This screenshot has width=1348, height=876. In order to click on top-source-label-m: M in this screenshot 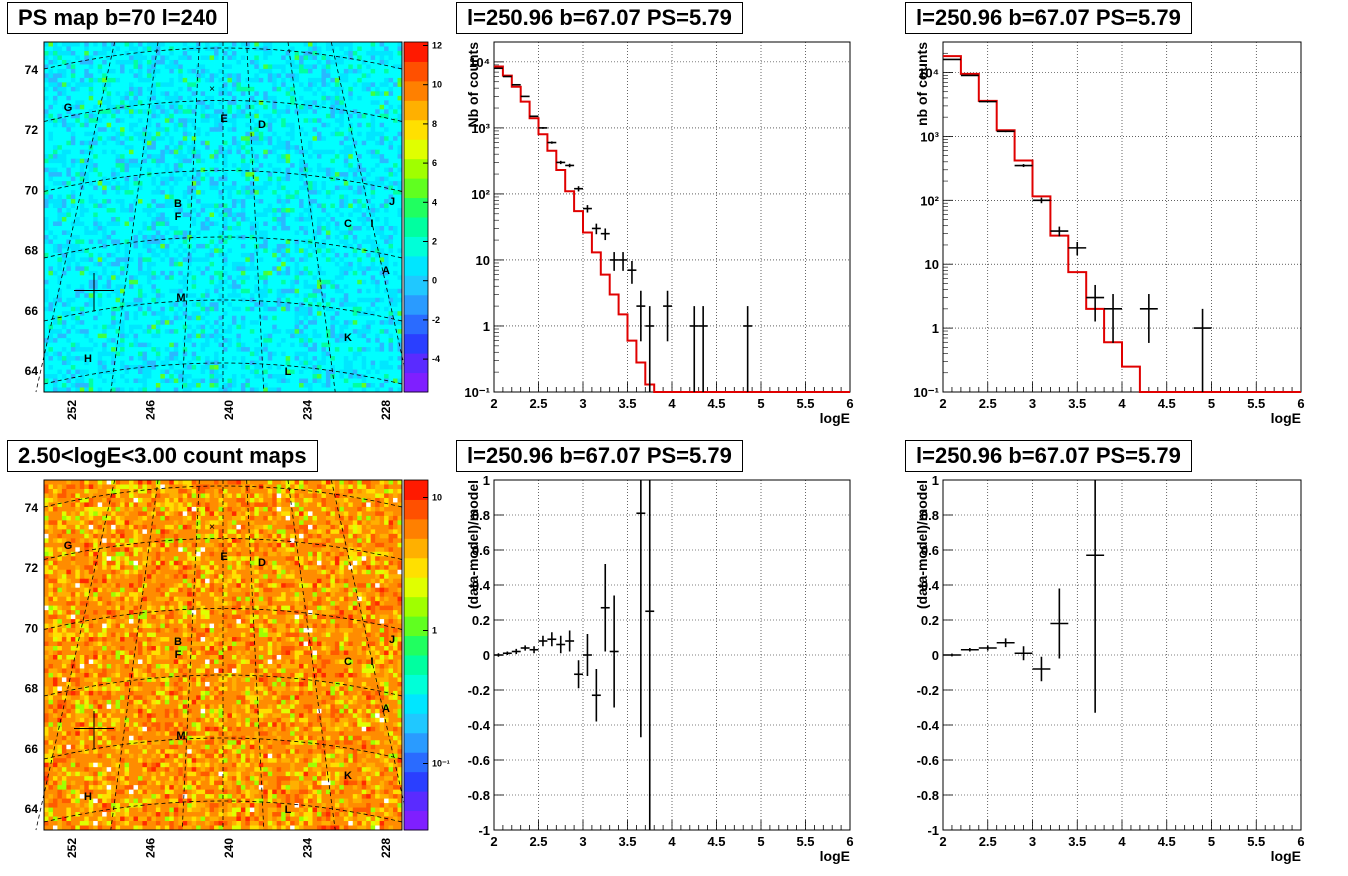, I will do `click(180, 298)`.